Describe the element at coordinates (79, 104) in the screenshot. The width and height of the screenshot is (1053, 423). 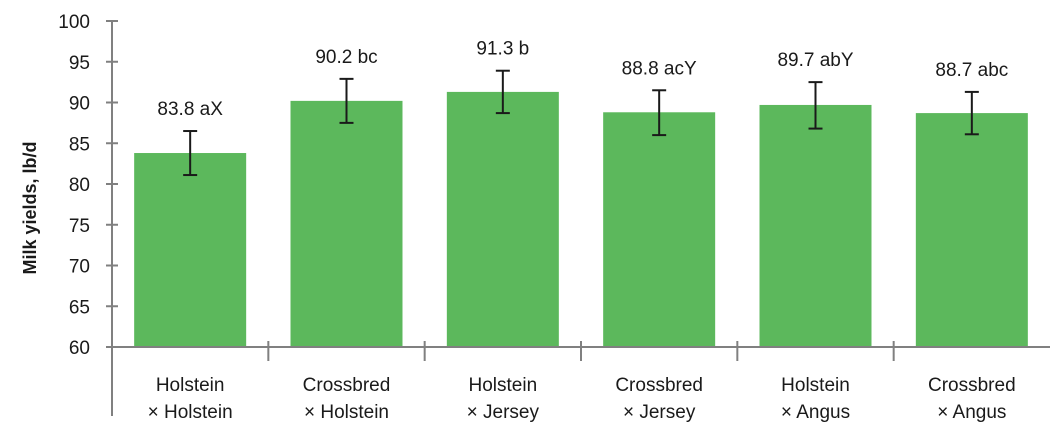
I see `y-tick-label: 90` at that location.